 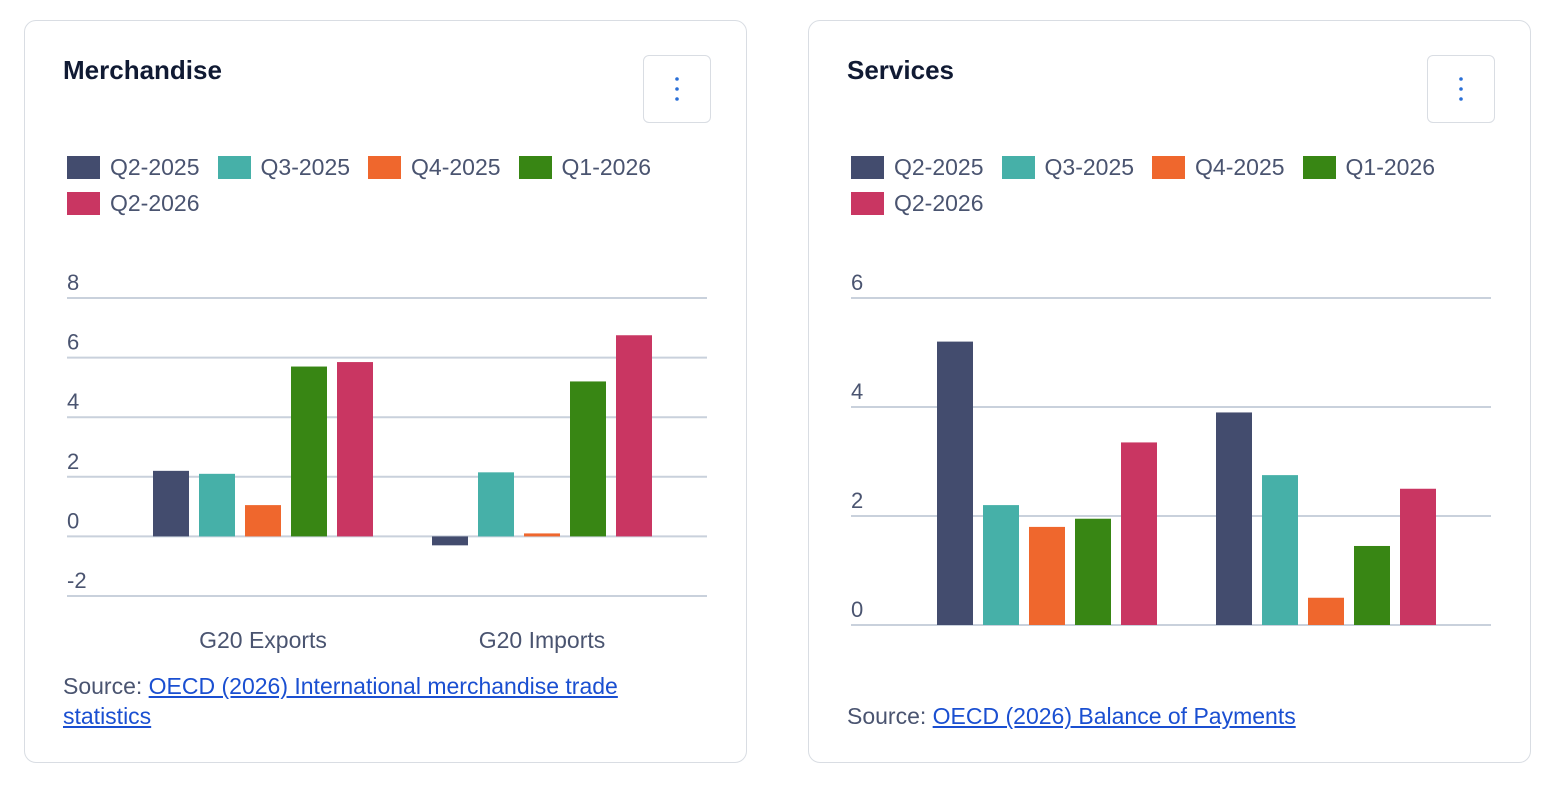 I want to click on source-note: Source: OECD (2026) Balance of Payments, so click(x=1167, y=716).